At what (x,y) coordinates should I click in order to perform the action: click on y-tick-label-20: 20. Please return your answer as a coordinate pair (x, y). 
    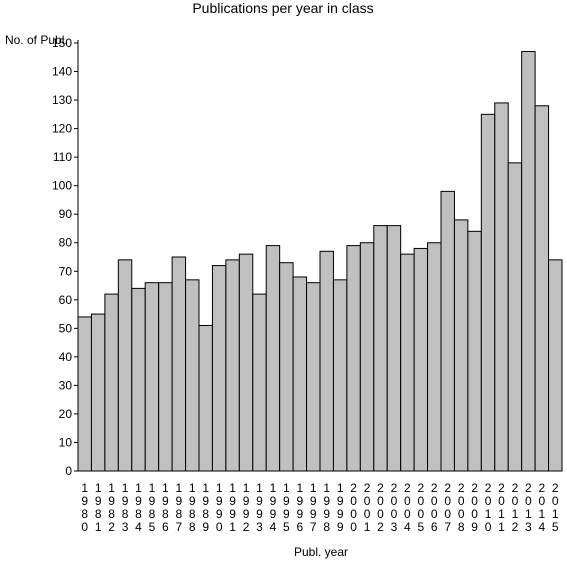
    Looking at the image, I should click on (66, 414).